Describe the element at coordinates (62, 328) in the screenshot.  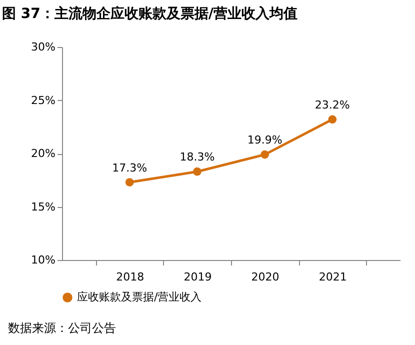
I see `source-note: 数据来源：公司公告` at that location.